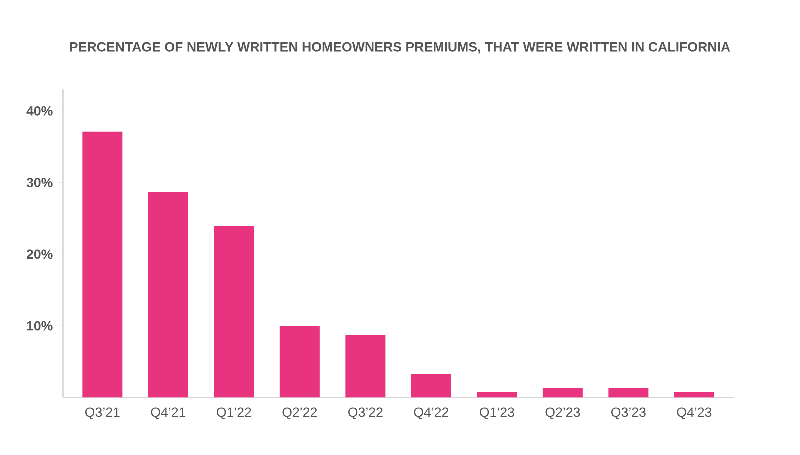 The image size is (800, 455). Describe the element at coordinates (431, 414) in the screenshot. I see `x-tick-label: Q4’22` at that location.